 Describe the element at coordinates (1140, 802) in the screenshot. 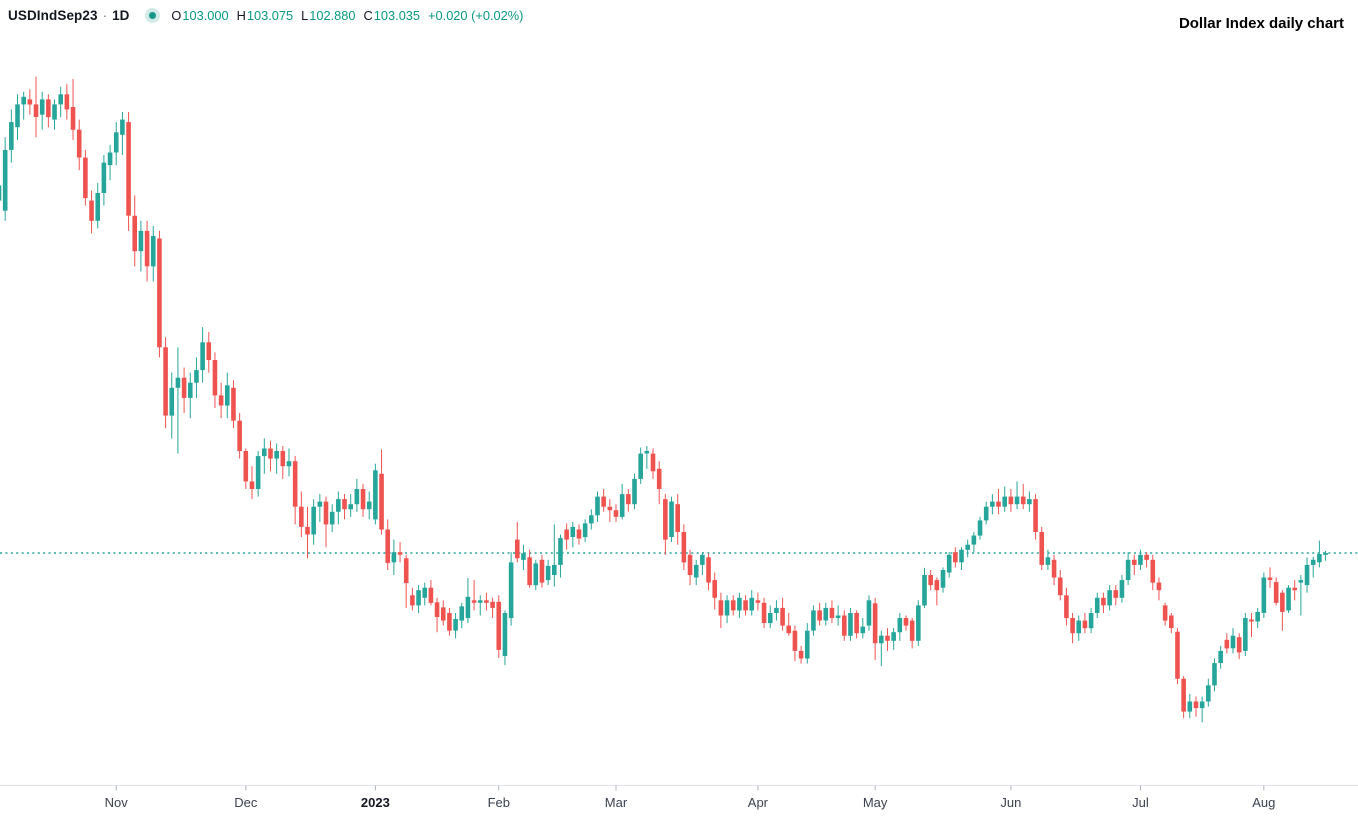

I see `axis-label: Jul` at that location.